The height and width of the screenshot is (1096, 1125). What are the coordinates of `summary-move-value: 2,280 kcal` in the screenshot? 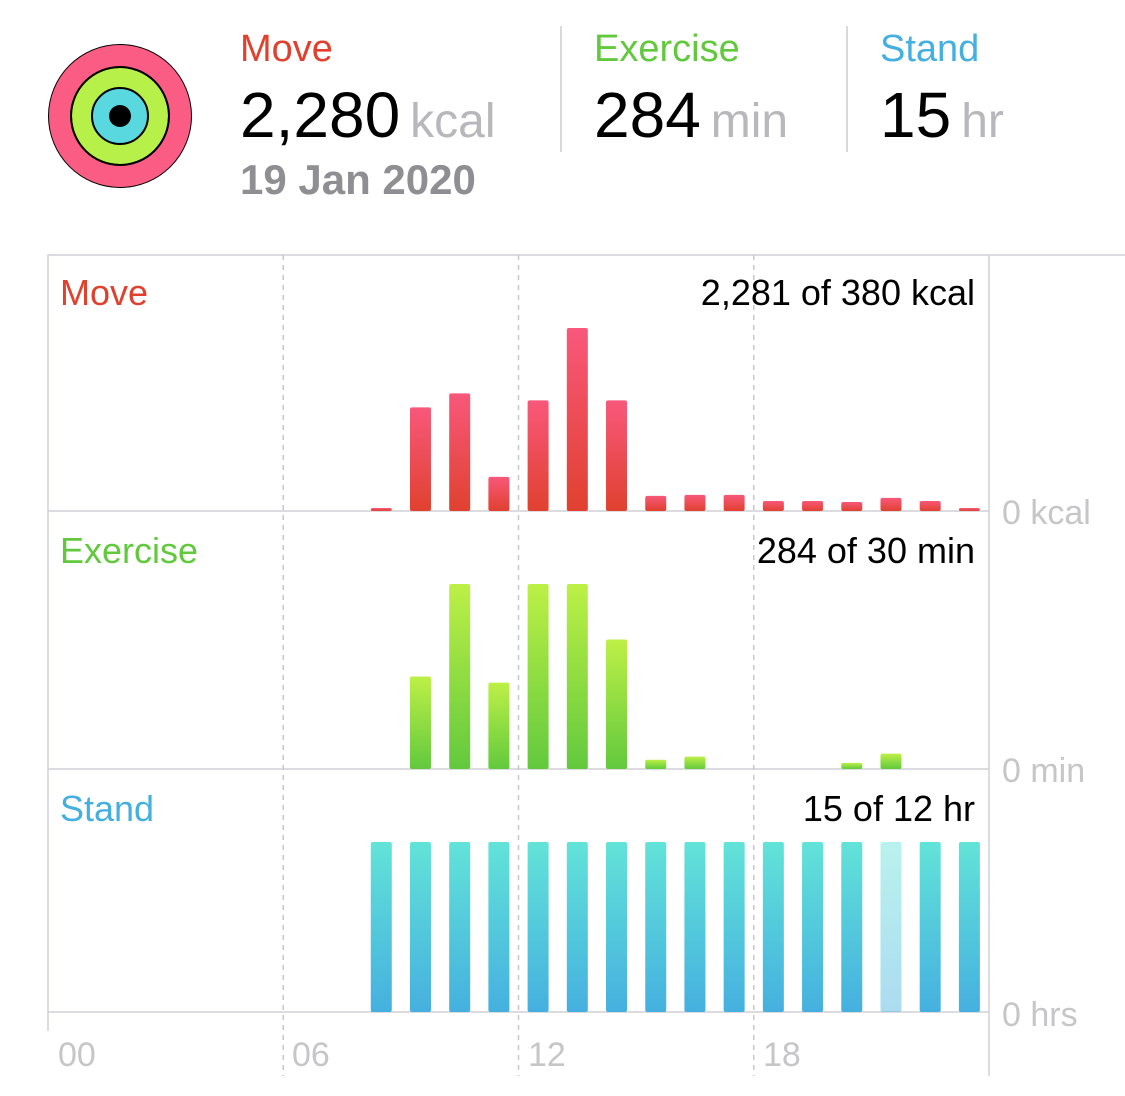 It's located at (368, 115).